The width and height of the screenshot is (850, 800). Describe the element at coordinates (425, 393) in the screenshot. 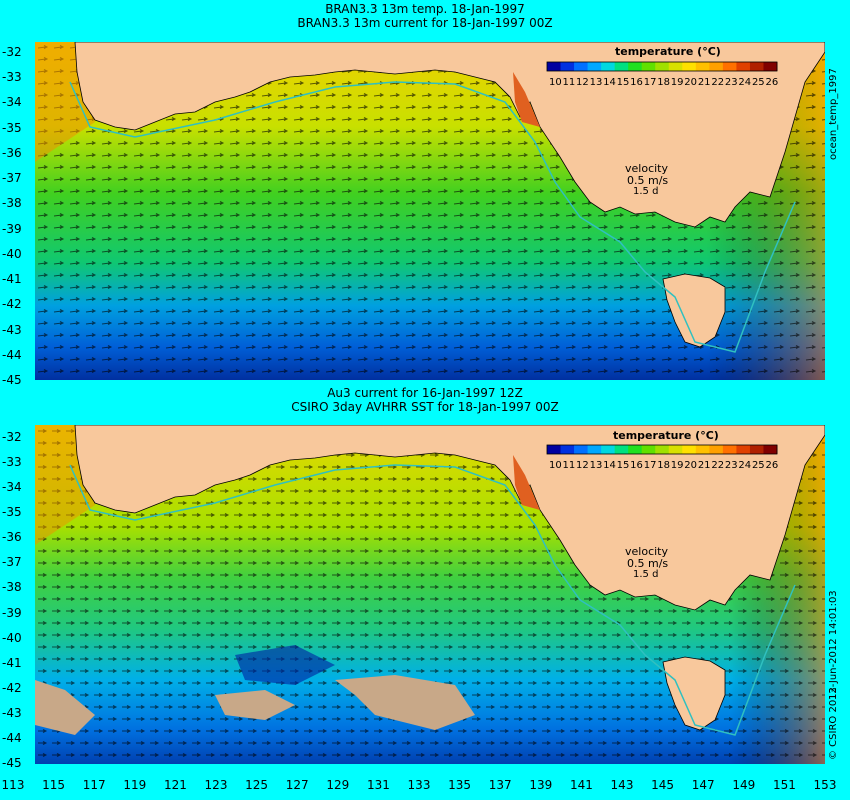

I see `bottom-title-1: Au3 current for 16-Jan-1997 12Z` at that location.